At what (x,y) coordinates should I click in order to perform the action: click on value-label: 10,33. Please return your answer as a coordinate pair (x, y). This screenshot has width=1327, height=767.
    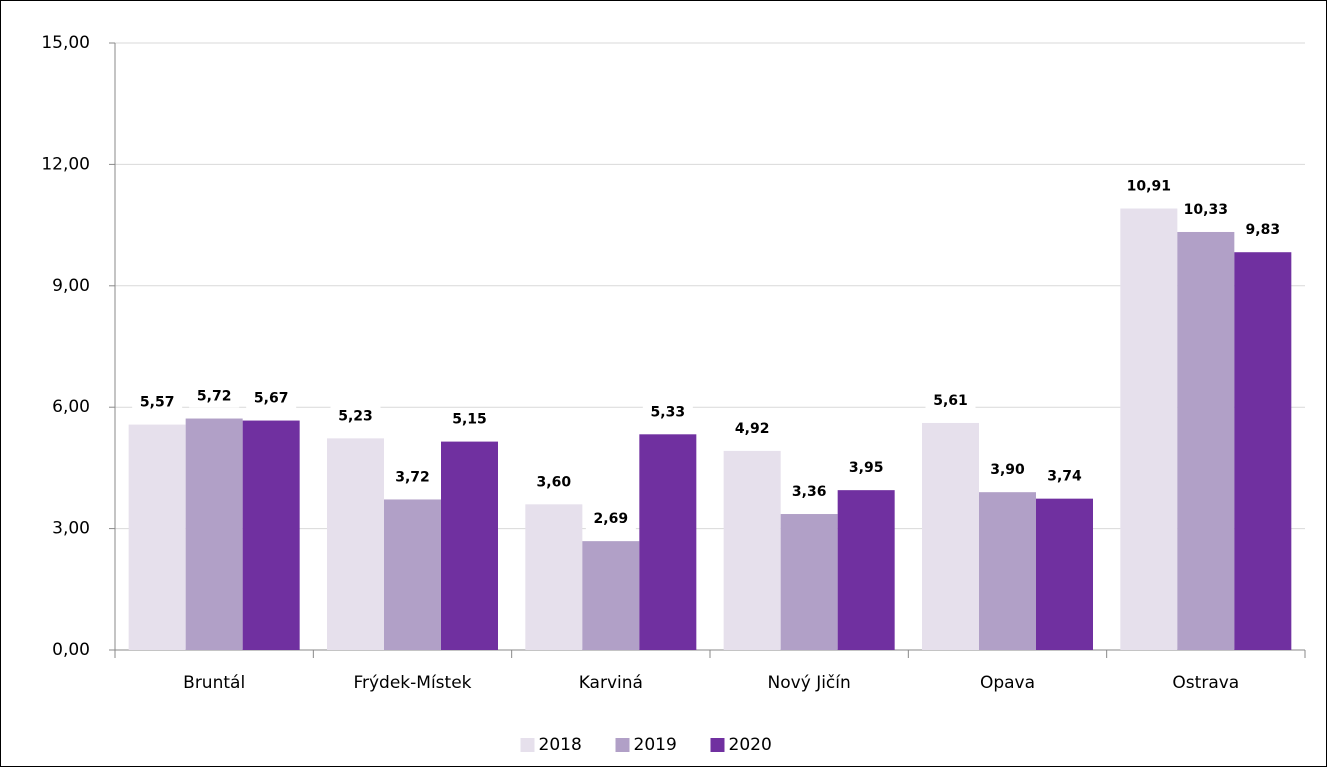
    Looking at the image, I should click on (1206, 210).